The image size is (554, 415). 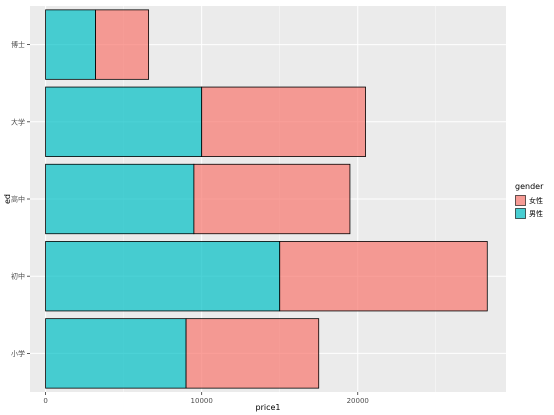 I want to click on y-tick-label: 博士, so click(x=18, y=44).